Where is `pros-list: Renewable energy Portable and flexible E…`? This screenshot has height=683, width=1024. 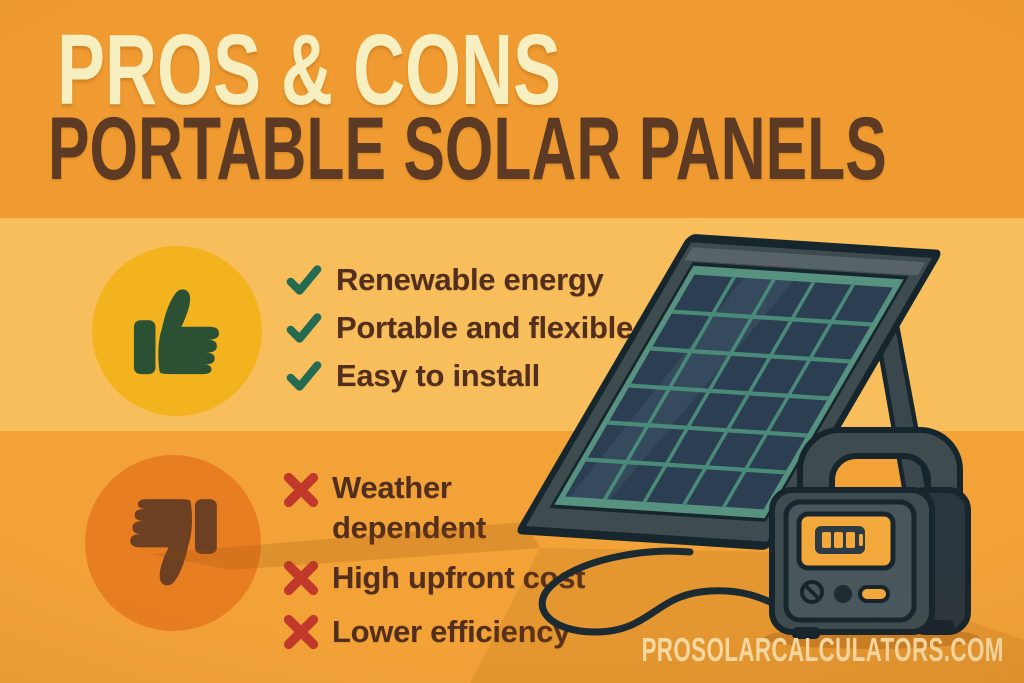 pros-list: Renewable energy Portable and flexible E… is located at coordinates (459, 328).